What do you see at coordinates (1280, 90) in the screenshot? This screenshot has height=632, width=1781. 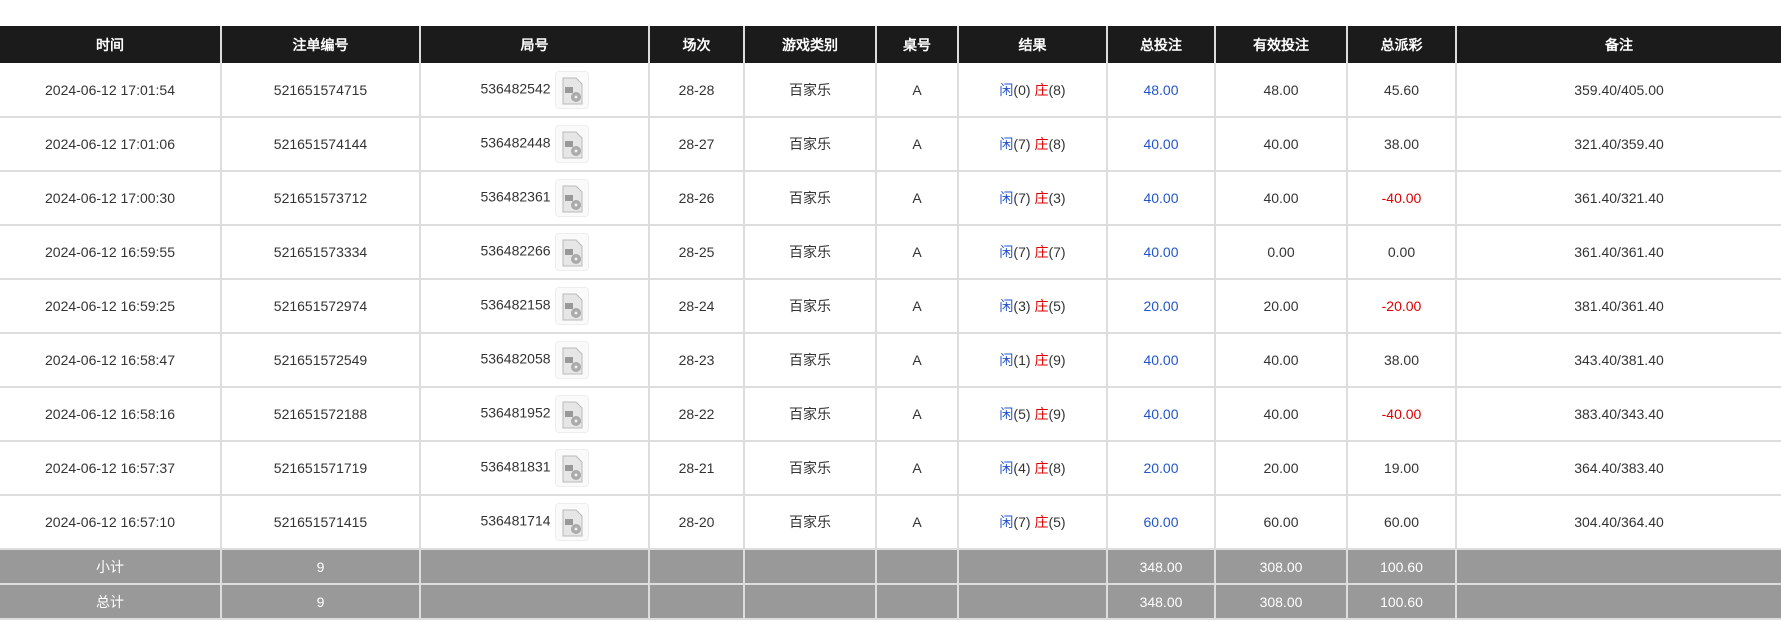 I see `valid-bet-cell: 48.00` at bounding box center [1280, 90].